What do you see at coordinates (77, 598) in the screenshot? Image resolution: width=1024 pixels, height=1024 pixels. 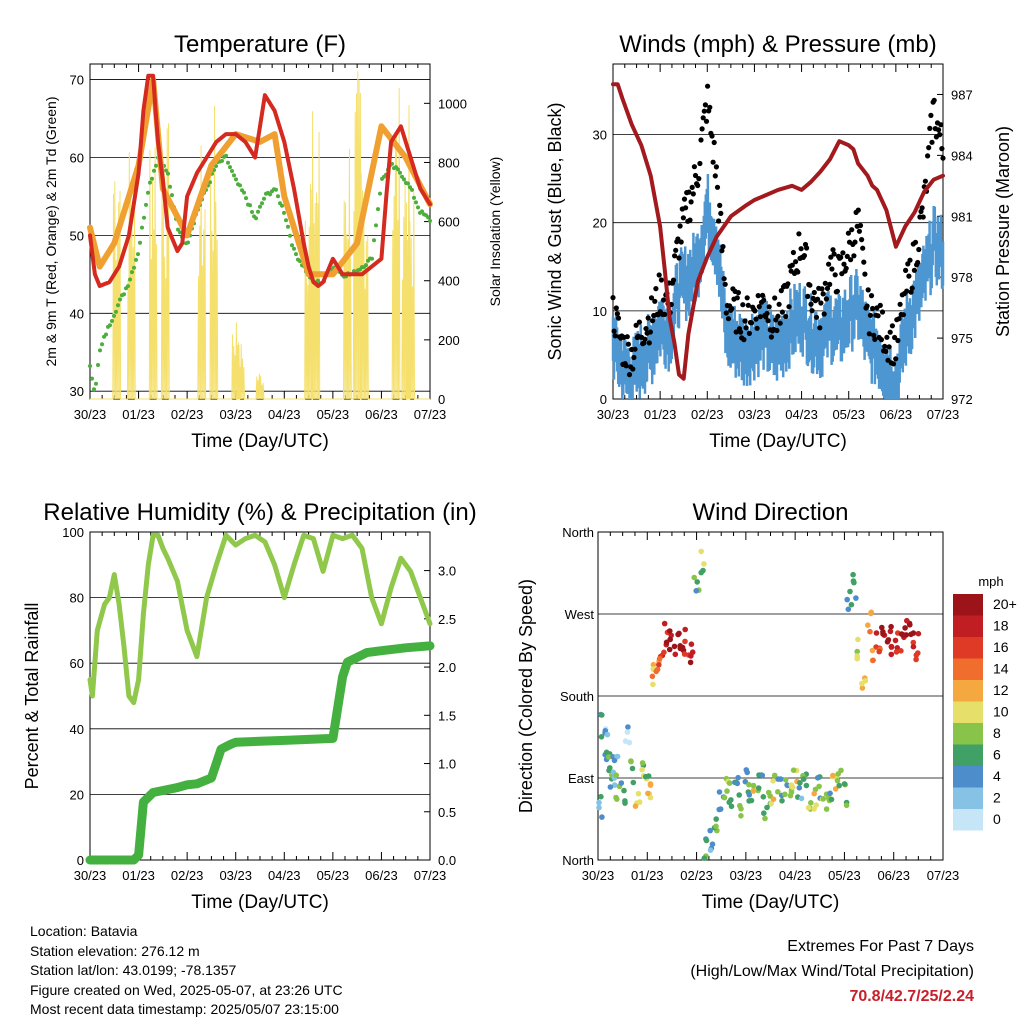 I see `y-tick-label: 80` at bounding box center [77, 598].